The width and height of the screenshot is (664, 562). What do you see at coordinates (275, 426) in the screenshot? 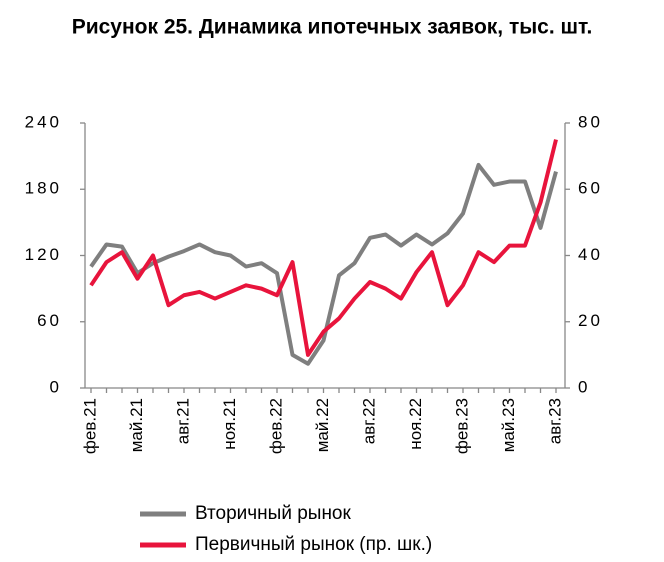
I see `x-tick-label: фев.22` at bounding box center [275, 426].